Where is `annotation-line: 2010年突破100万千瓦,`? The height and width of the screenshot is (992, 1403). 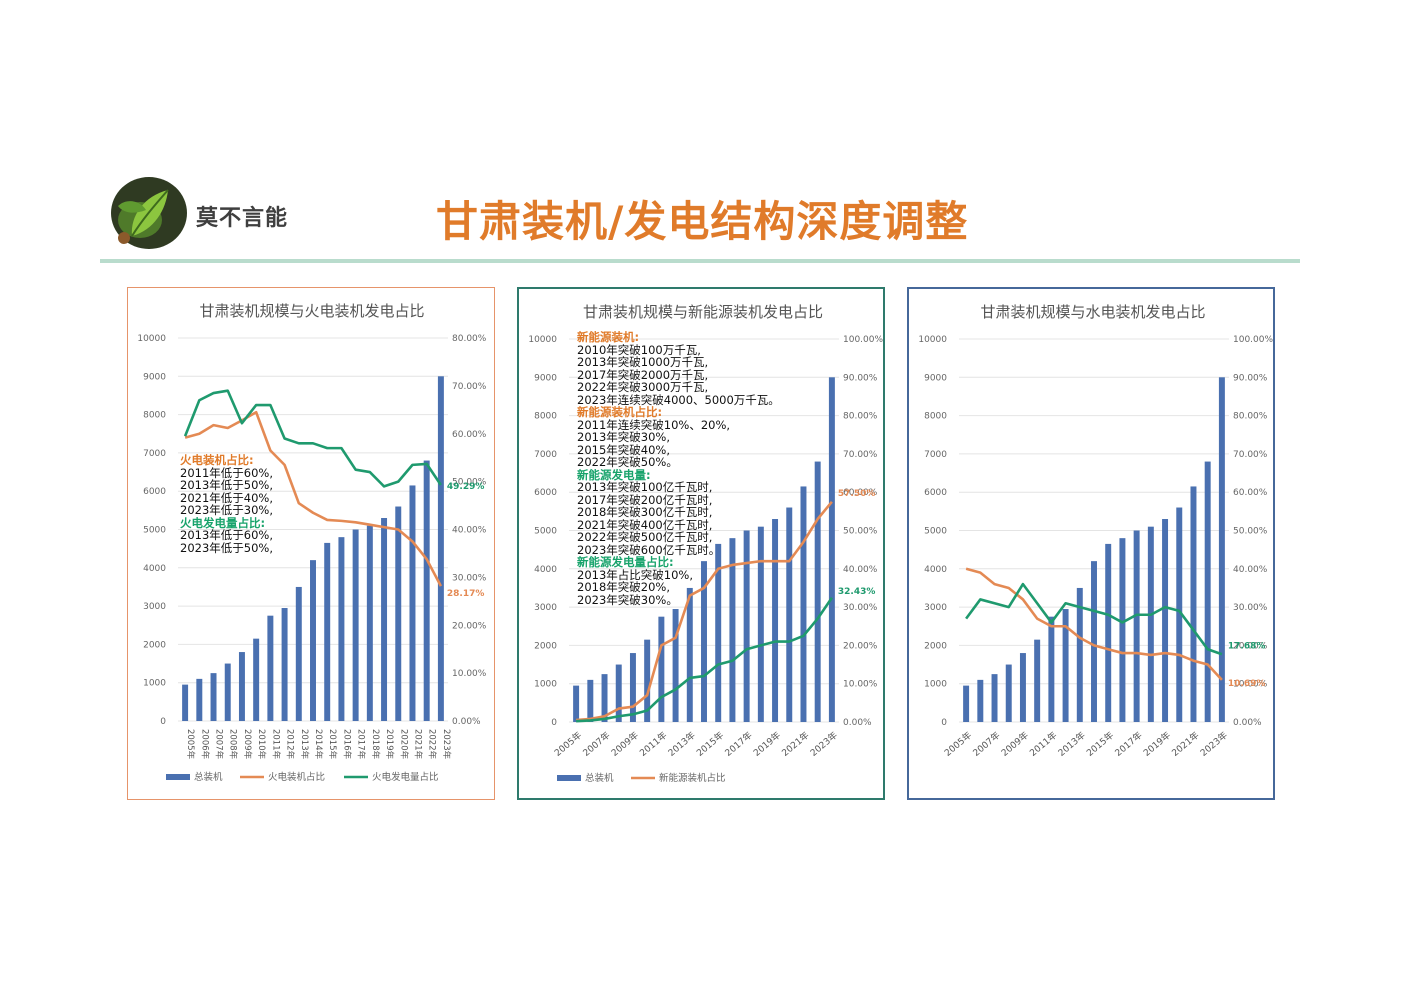 annotation-line: 2010年突破100万千瓦, is located at coordinates (639, 349).